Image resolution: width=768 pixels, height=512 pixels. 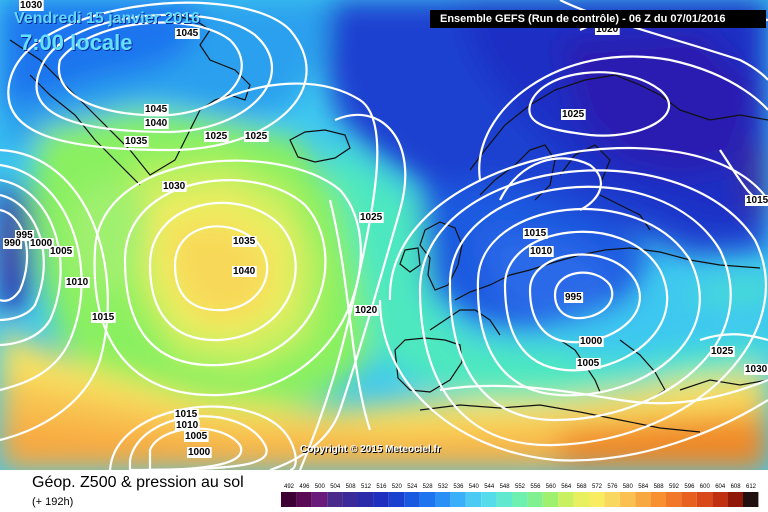 What do you see at coordinates (535, 487) in the screenshot?
I see `legend-tick-label: 556` at bounding box center [535, 487].